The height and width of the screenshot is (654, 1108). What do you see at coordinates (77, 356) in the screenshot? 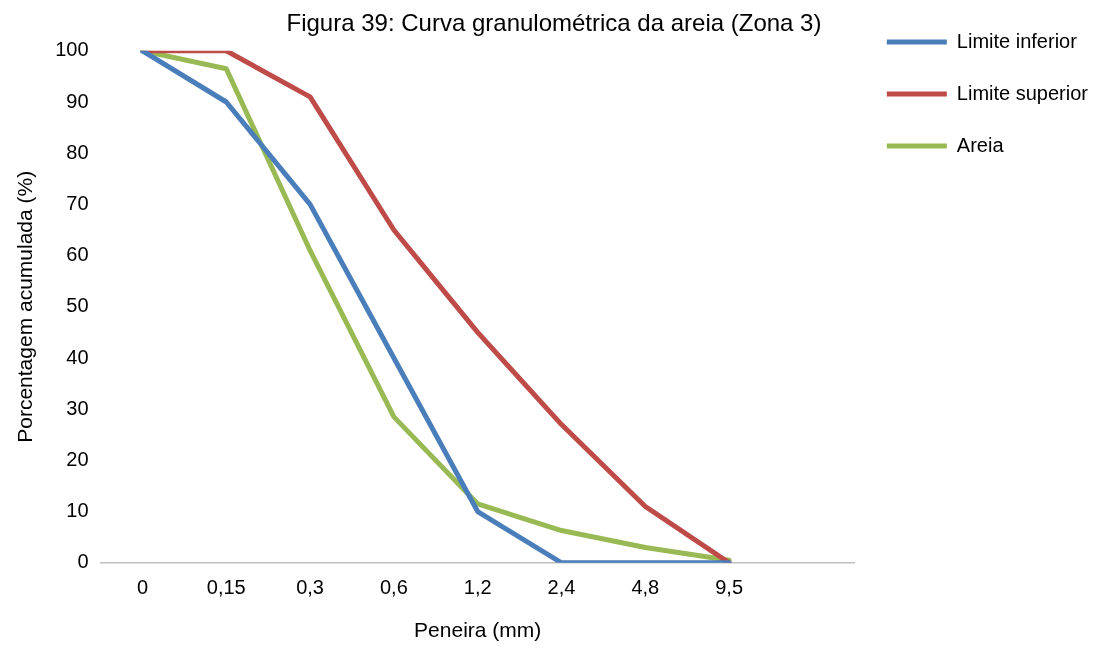
I see `y-tick-label: 40` at bounding box center [77, 356].